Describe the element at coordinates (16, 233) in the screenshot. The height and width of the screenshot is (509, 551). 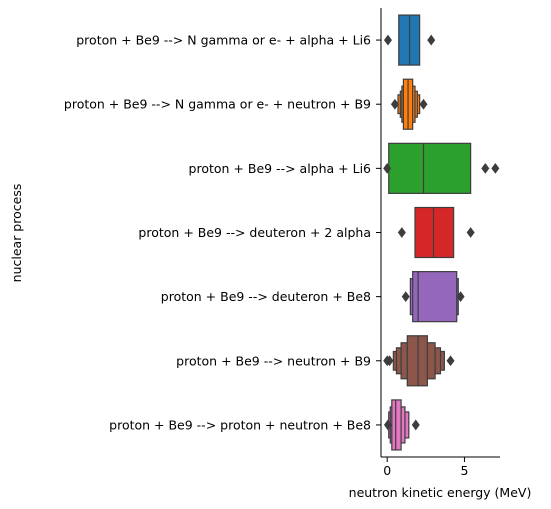
I see `y-axis-label: nuclear process` at that location.